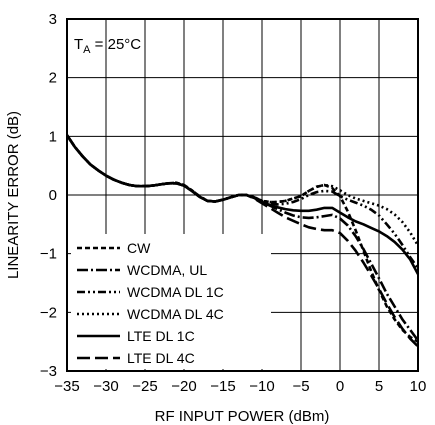 The height and width of the screenshot is (425, 435). What do you see at coordinates (340, 386) in the screenshot?
I see `x-tick-label: 0` at bounding box center [340, 386].